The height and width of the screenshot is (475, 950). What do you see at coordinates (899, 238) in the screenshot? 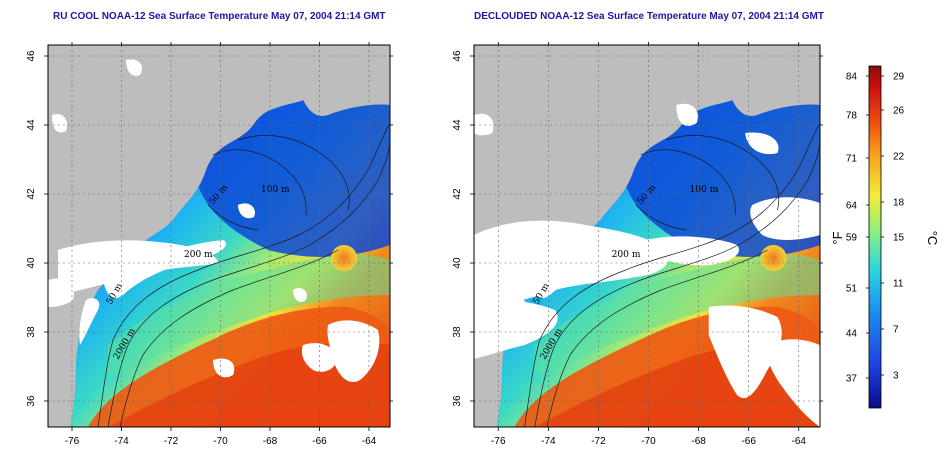
I see `celsius-tick-label: 15` at bounding box center [899, 238].